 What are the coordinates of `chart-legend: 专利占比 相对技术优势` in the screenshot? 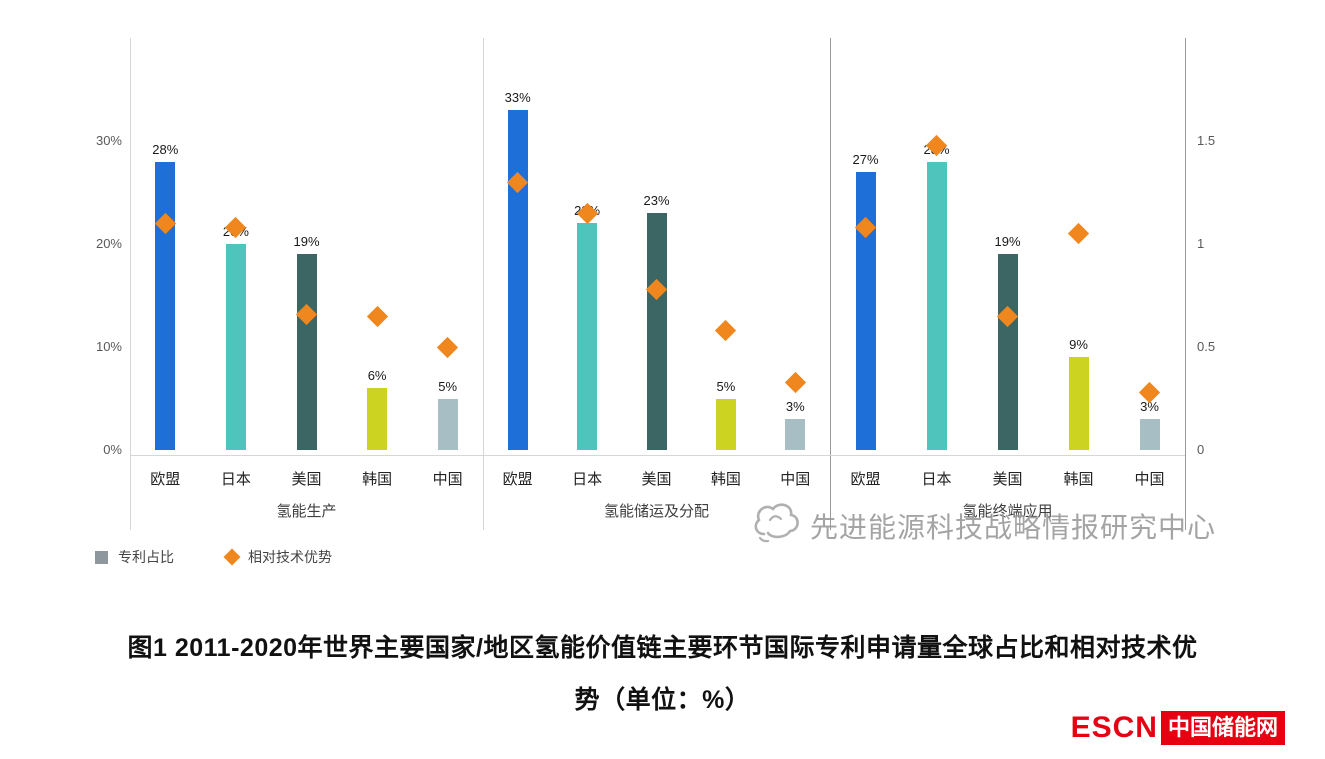 It's located at (213, 557).